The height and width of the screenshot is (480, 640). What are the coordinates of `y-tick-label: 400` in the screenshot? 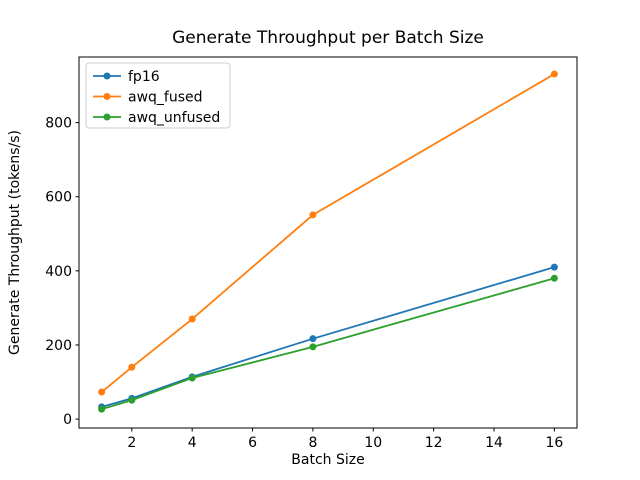 It's located at (58, 272).